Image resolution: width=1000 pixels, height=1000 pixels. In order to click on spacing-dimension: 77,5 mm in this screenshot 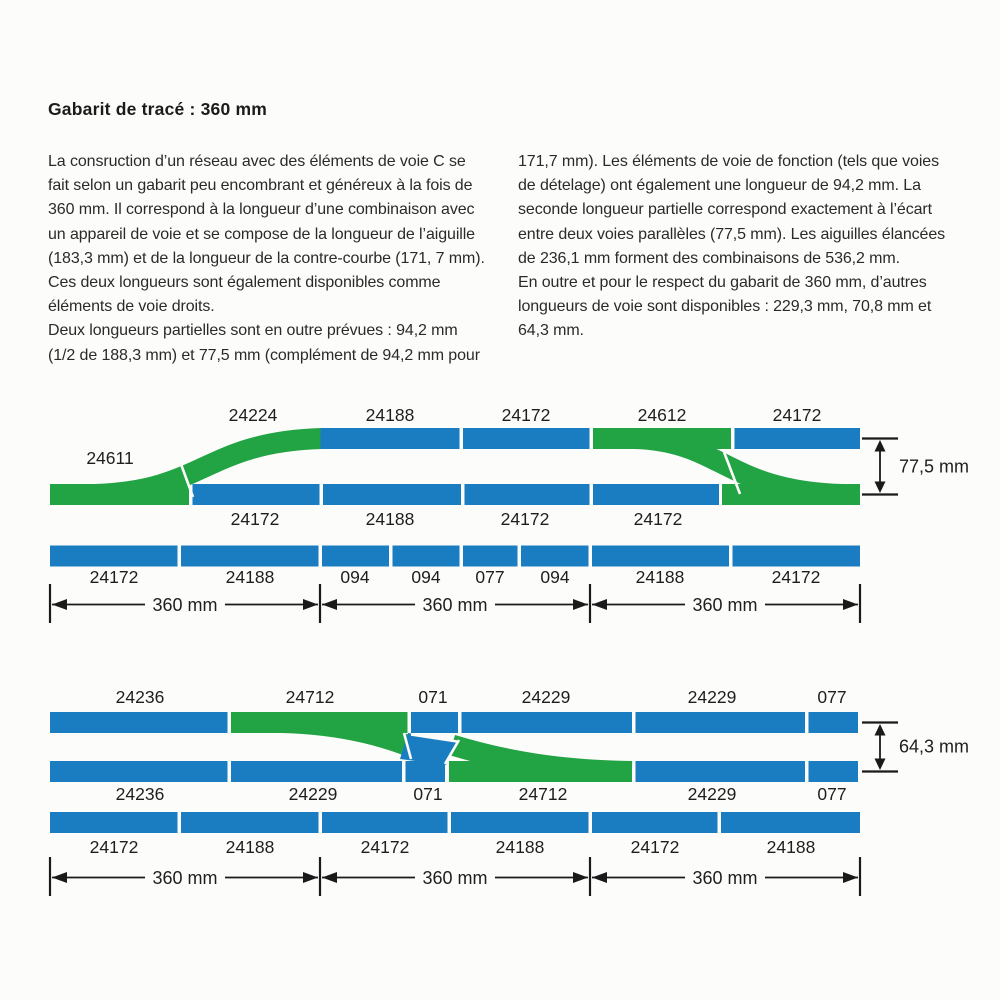, I will do `click(915, 466)`.